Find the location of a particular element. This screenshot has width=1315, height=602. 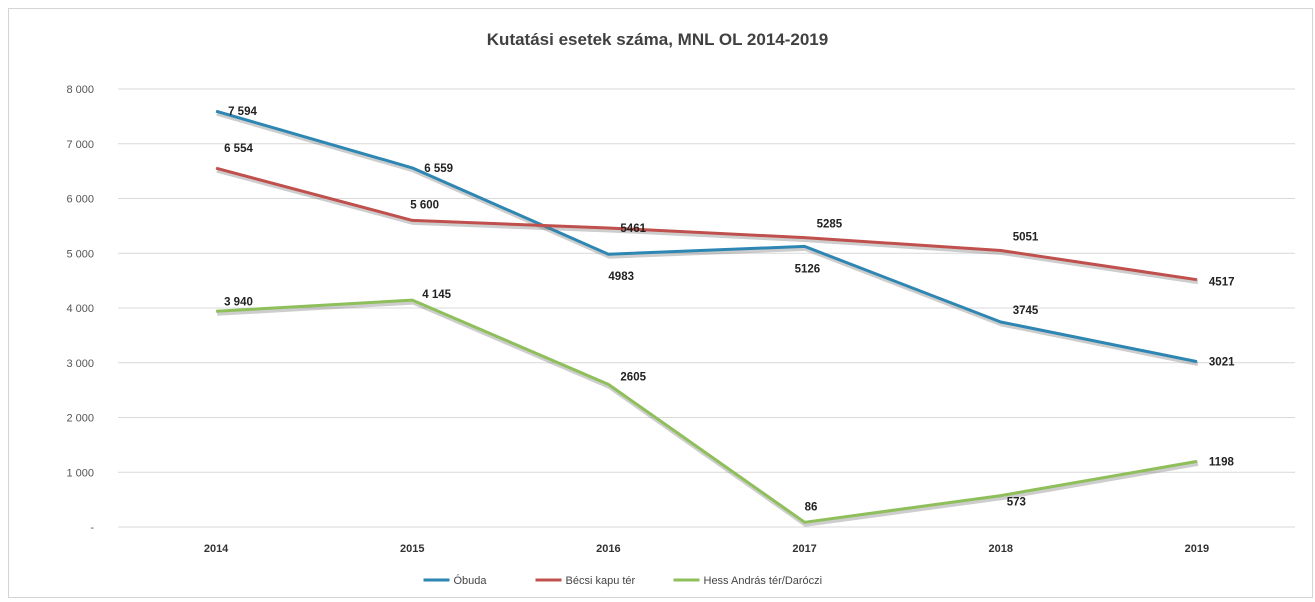

x-tick-label: 2018 is located at coordinates (1001, 549).